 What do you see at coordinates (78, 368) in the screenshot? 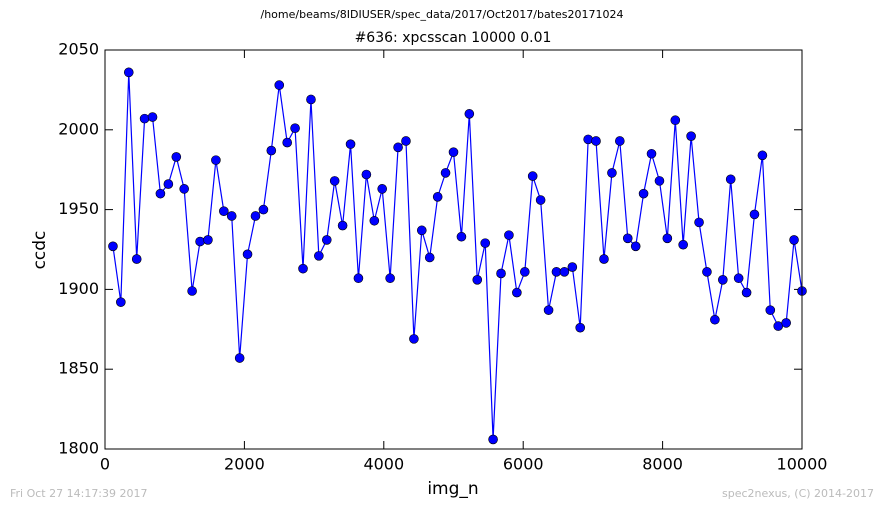
I see `y-tick-label: 1850` at bounding box center [78, 368].